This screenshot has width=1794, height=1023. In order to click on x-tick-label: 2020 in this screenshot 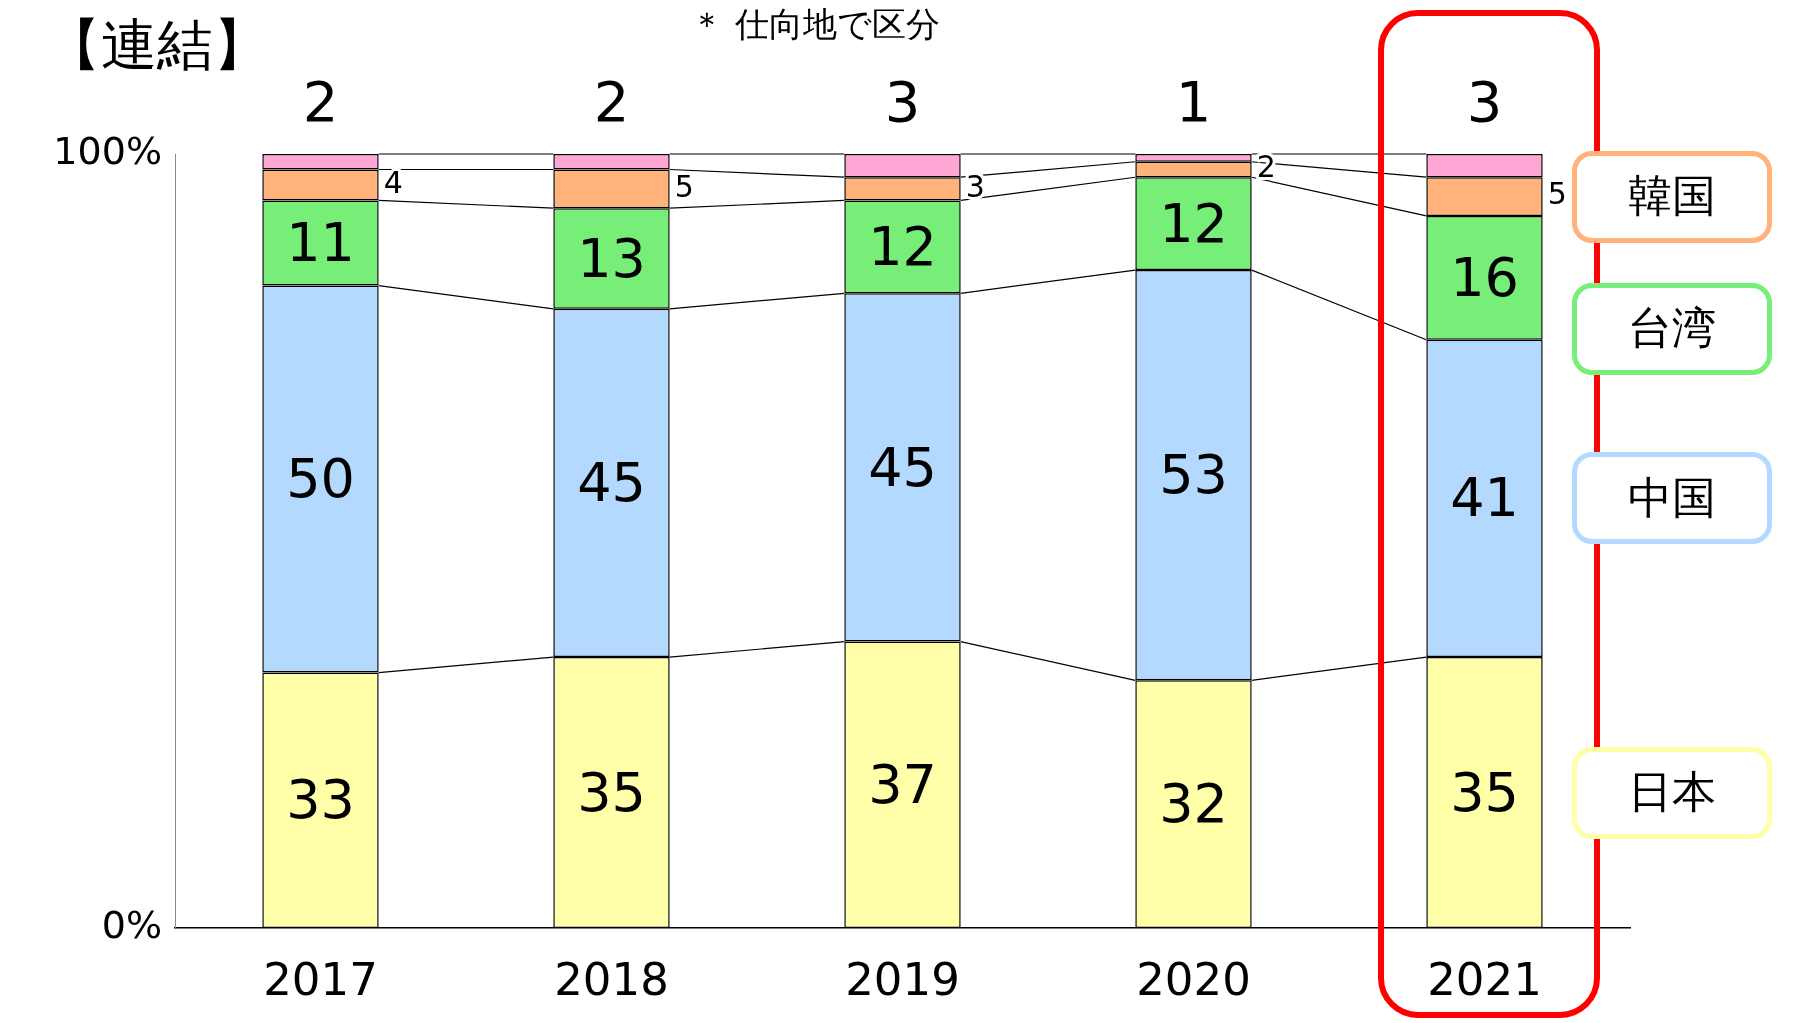, I will do `click(1193, 979)`.